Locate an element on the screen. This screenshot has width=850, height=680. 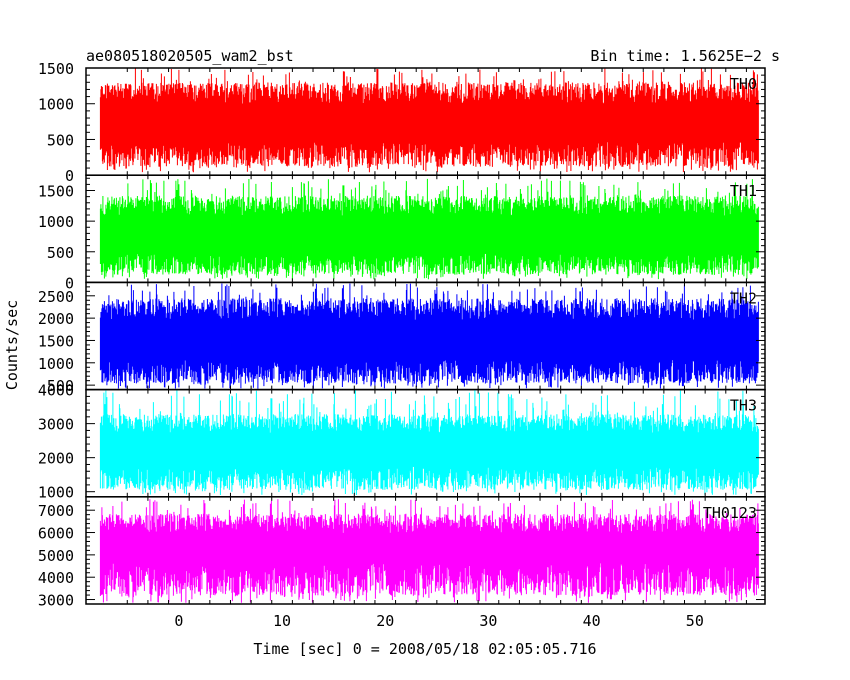
y-tick-label: 6000 is located at coordinates (56, 534).